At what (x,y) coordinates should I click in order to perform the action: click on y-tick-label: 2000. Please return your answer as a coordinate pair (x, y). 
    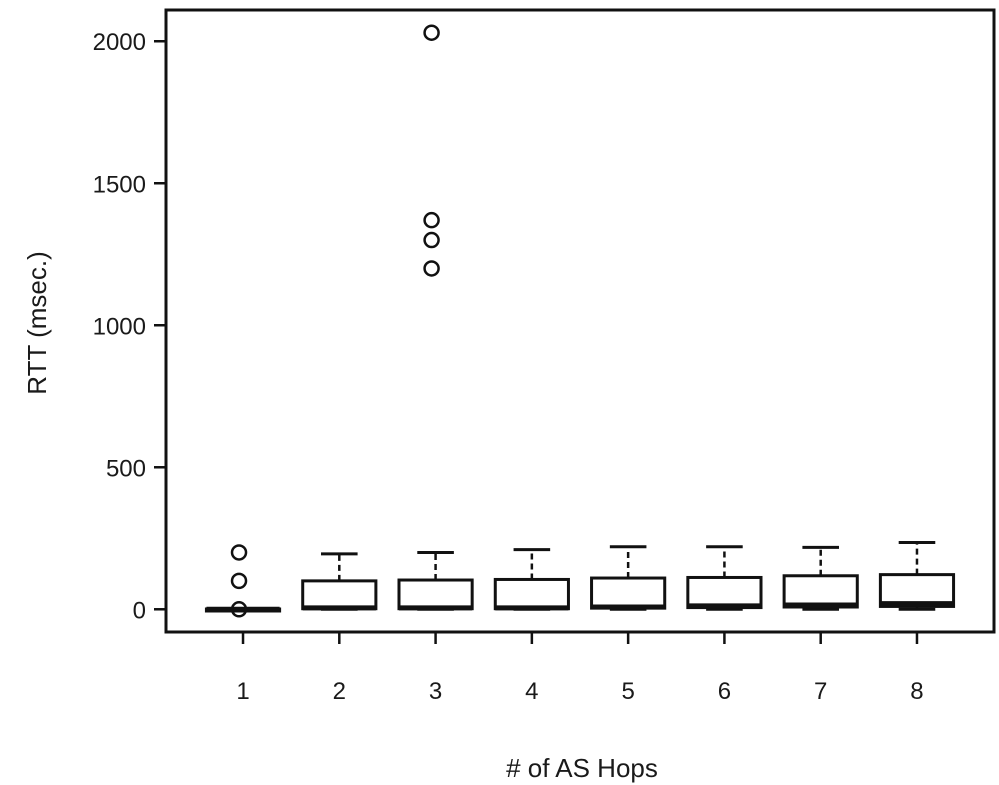
    Looking at the image, I should click on (119, 42).